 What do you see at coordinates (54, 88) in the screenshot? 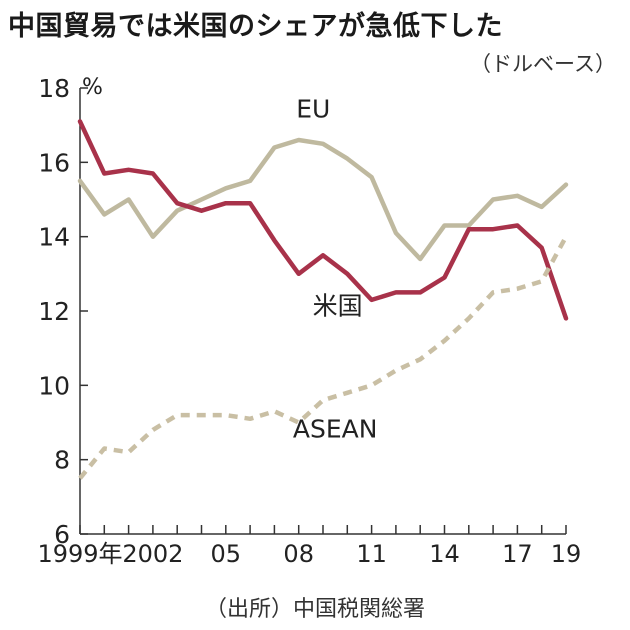
I see `y-tick-label: 18` at bounding box center [54, 88].